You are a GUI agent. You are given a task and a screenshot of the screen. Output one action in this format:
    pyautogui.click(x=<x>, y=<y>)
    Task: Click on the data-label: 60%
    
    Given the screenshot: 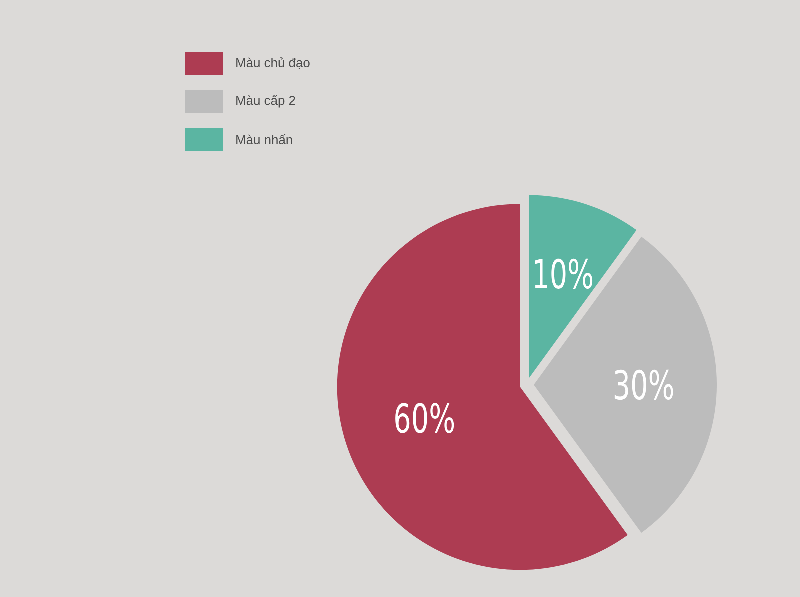 What is the action you would take?
    pyautogui.click(x=425, y=418)
    